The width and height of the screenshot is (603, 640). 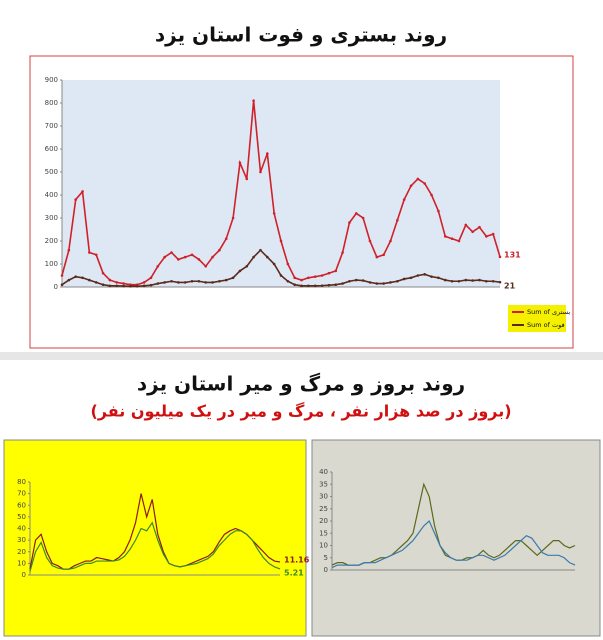 I want to click on y-tick-label: 600, so click(x=51, y=149).